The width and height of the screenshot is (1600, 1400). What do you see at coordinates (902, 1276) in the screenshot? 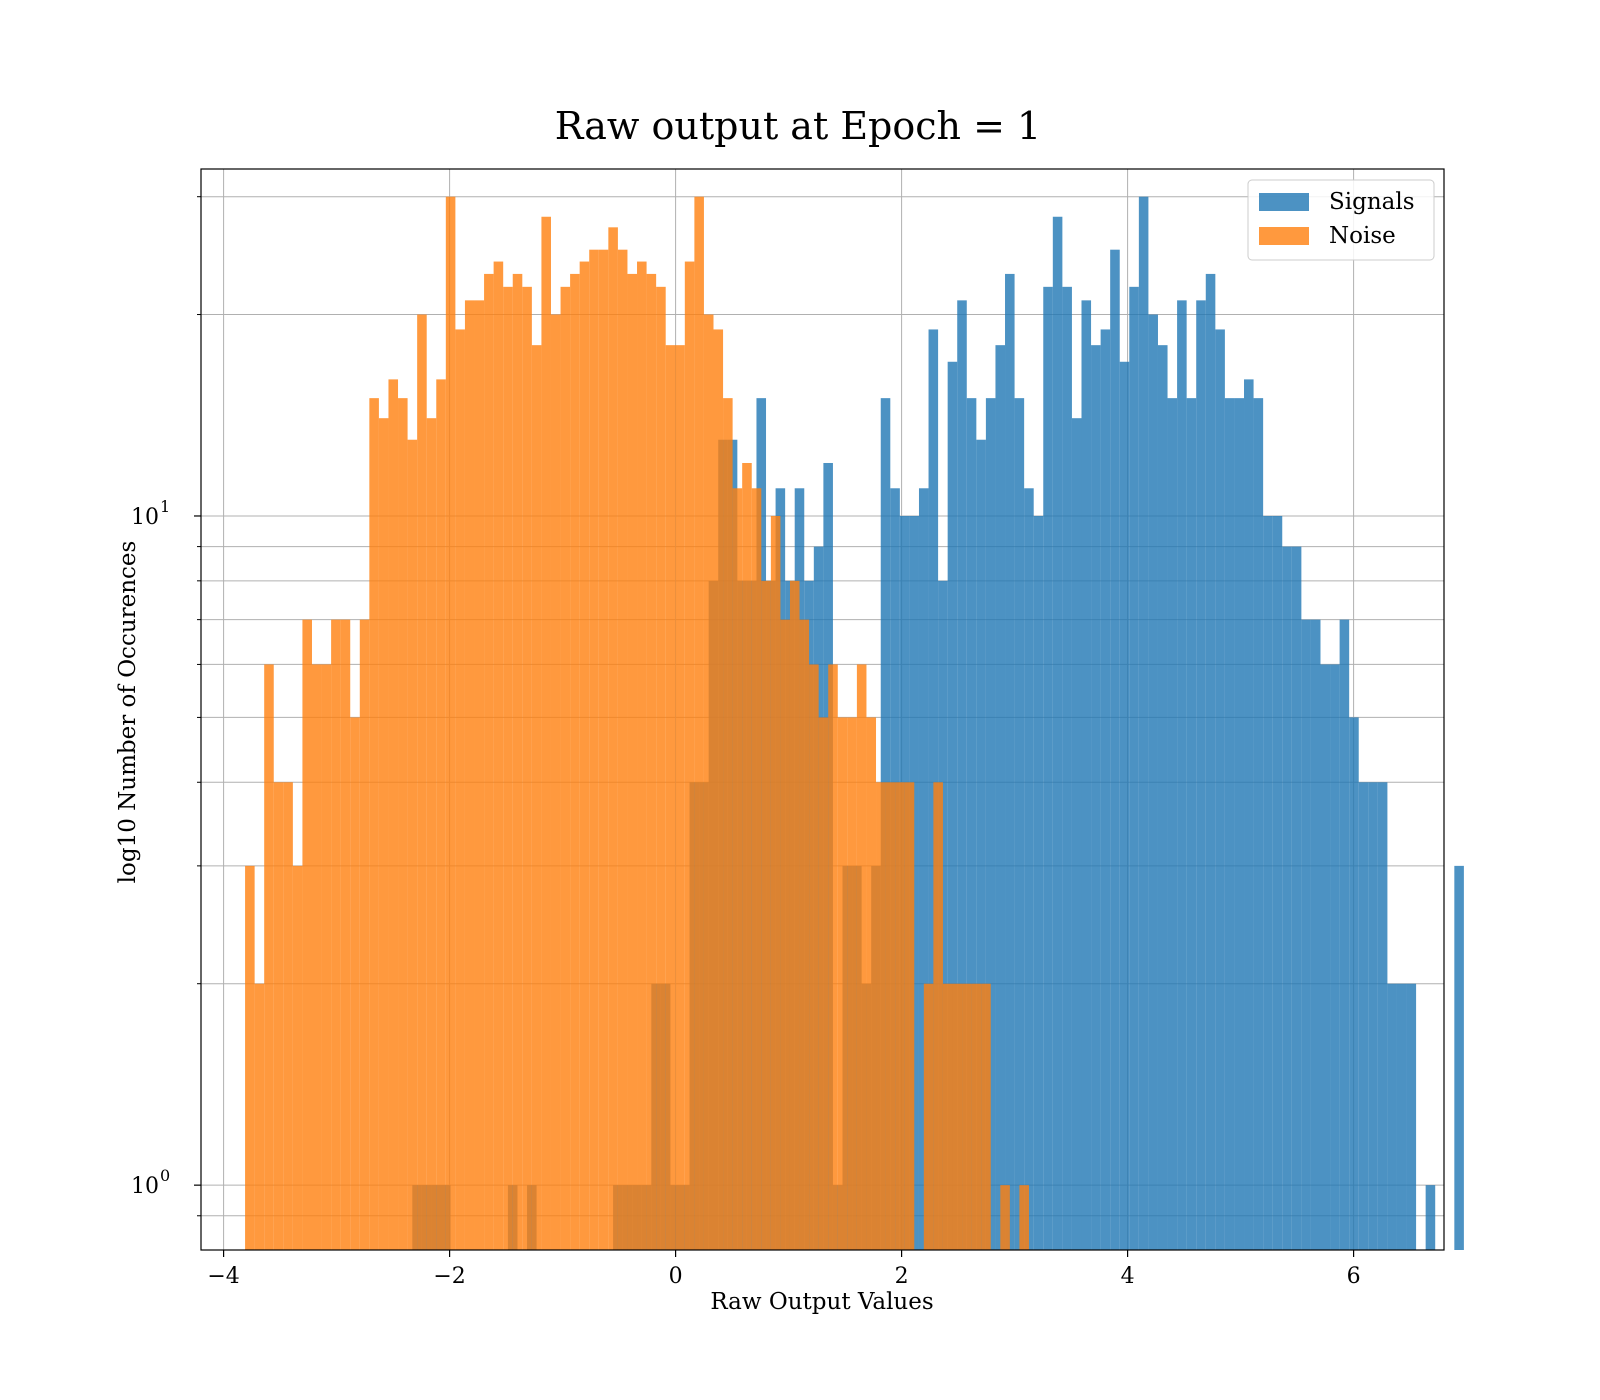
I see `x-tick-label: 2` at bounding box center [902, 1276].